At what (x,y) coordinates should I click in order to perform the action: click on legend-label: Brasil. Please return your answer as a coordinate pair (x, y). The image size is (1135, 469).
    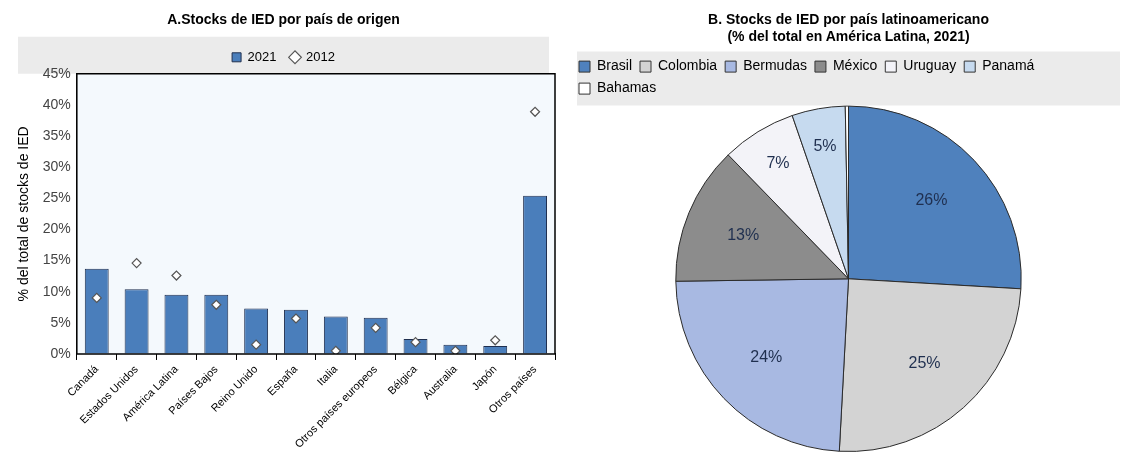
    Looking at the image, I should click on (615, 65).